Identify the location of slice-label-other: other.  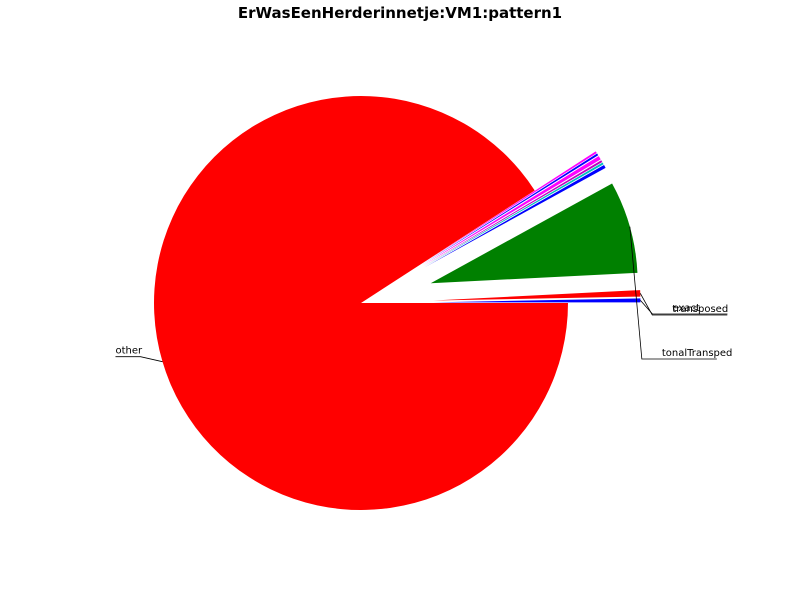
(129, 351).